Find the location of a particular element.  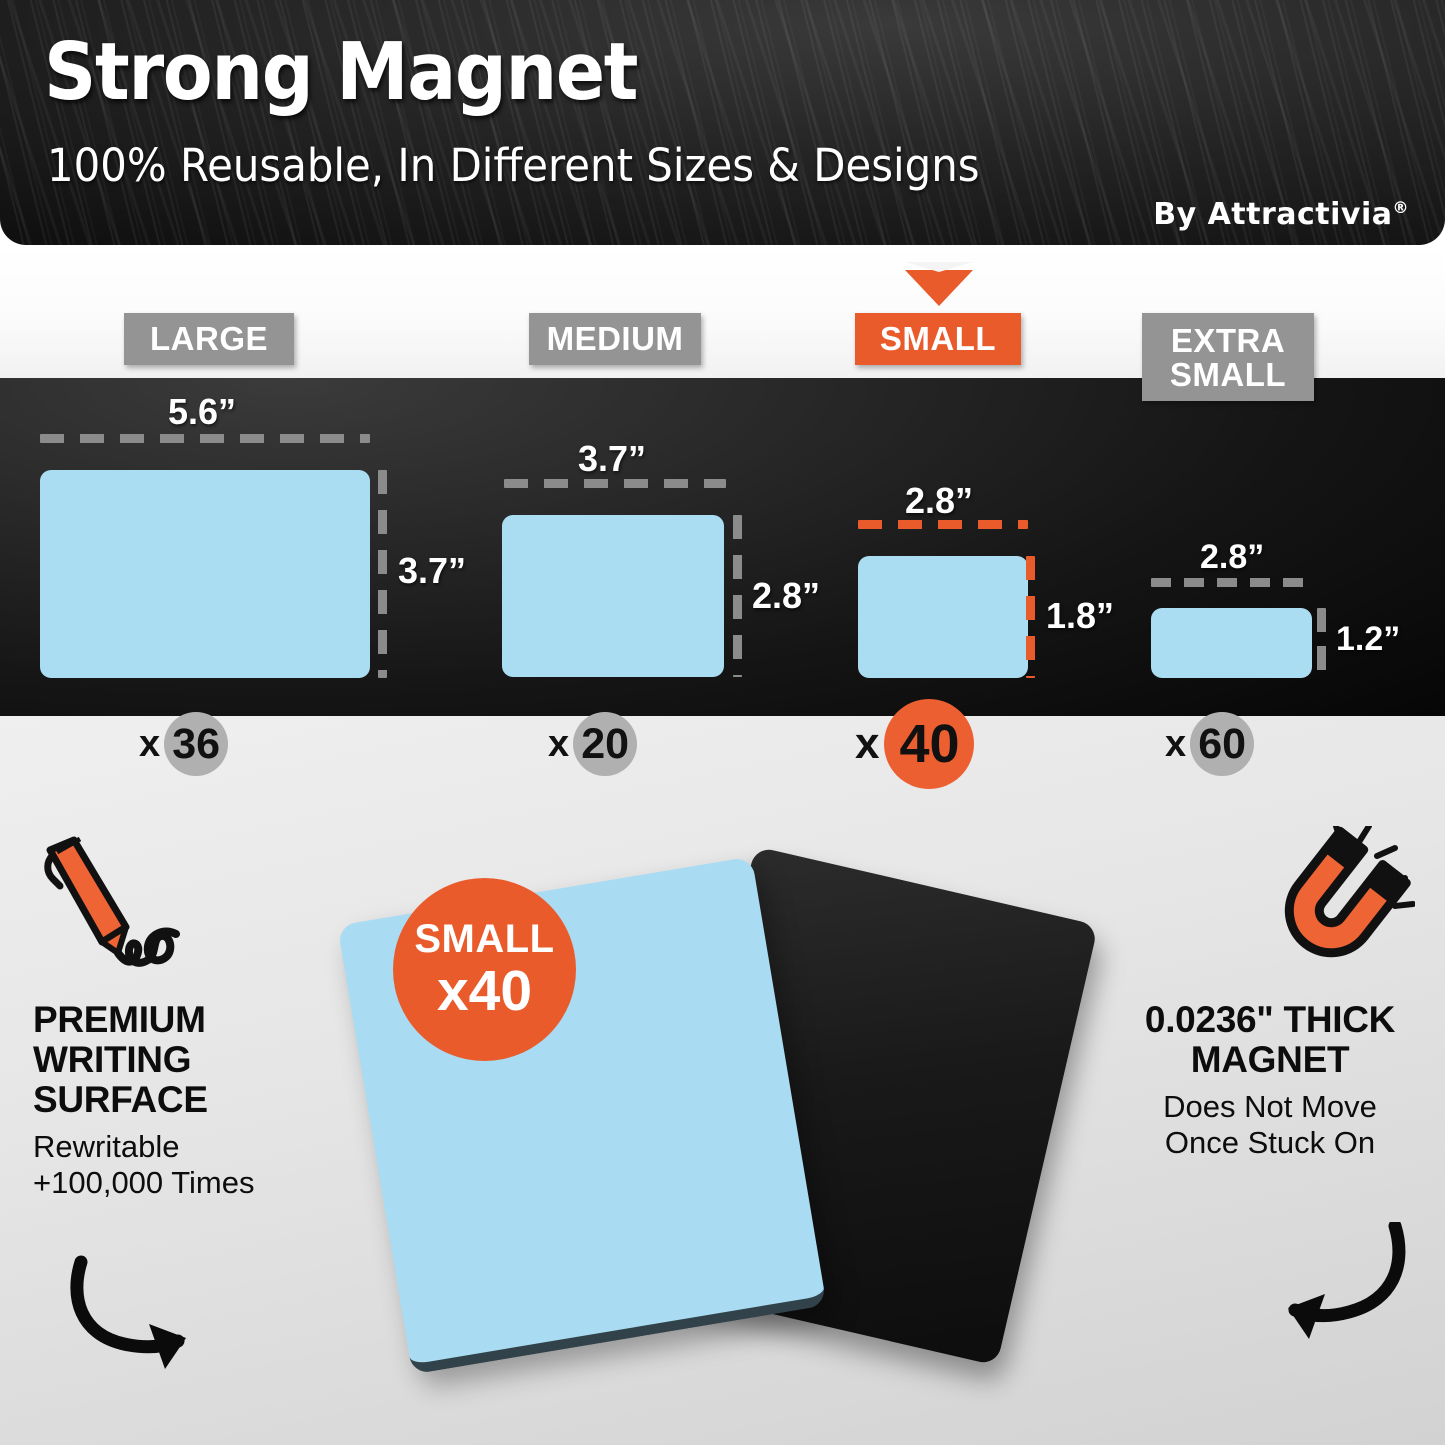

dimension-label-large-height: 3.7” is located at coordinates (432, 570).